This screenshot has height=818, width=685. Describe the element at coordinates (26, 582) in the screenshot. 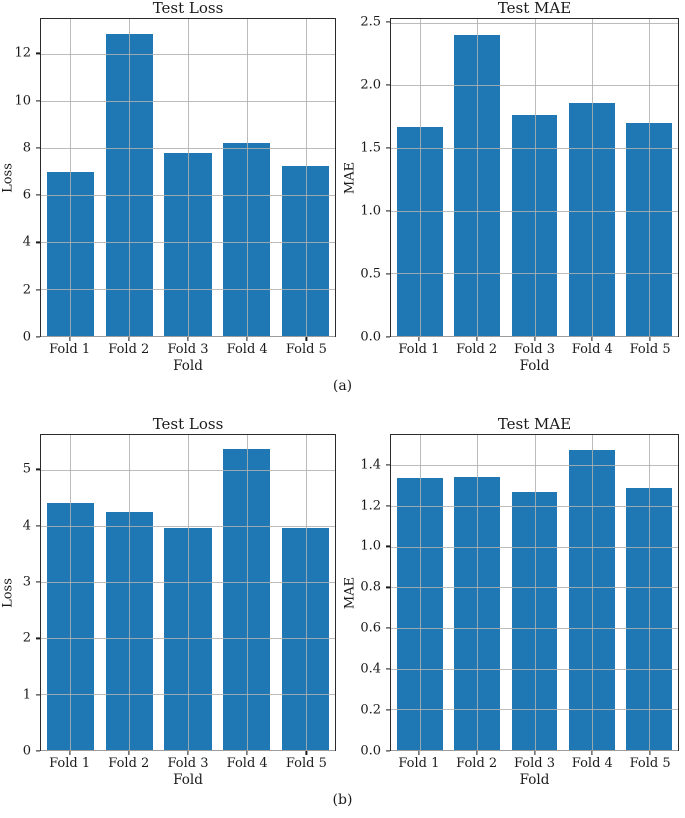

I see `y-tick-label: 3` at that location.